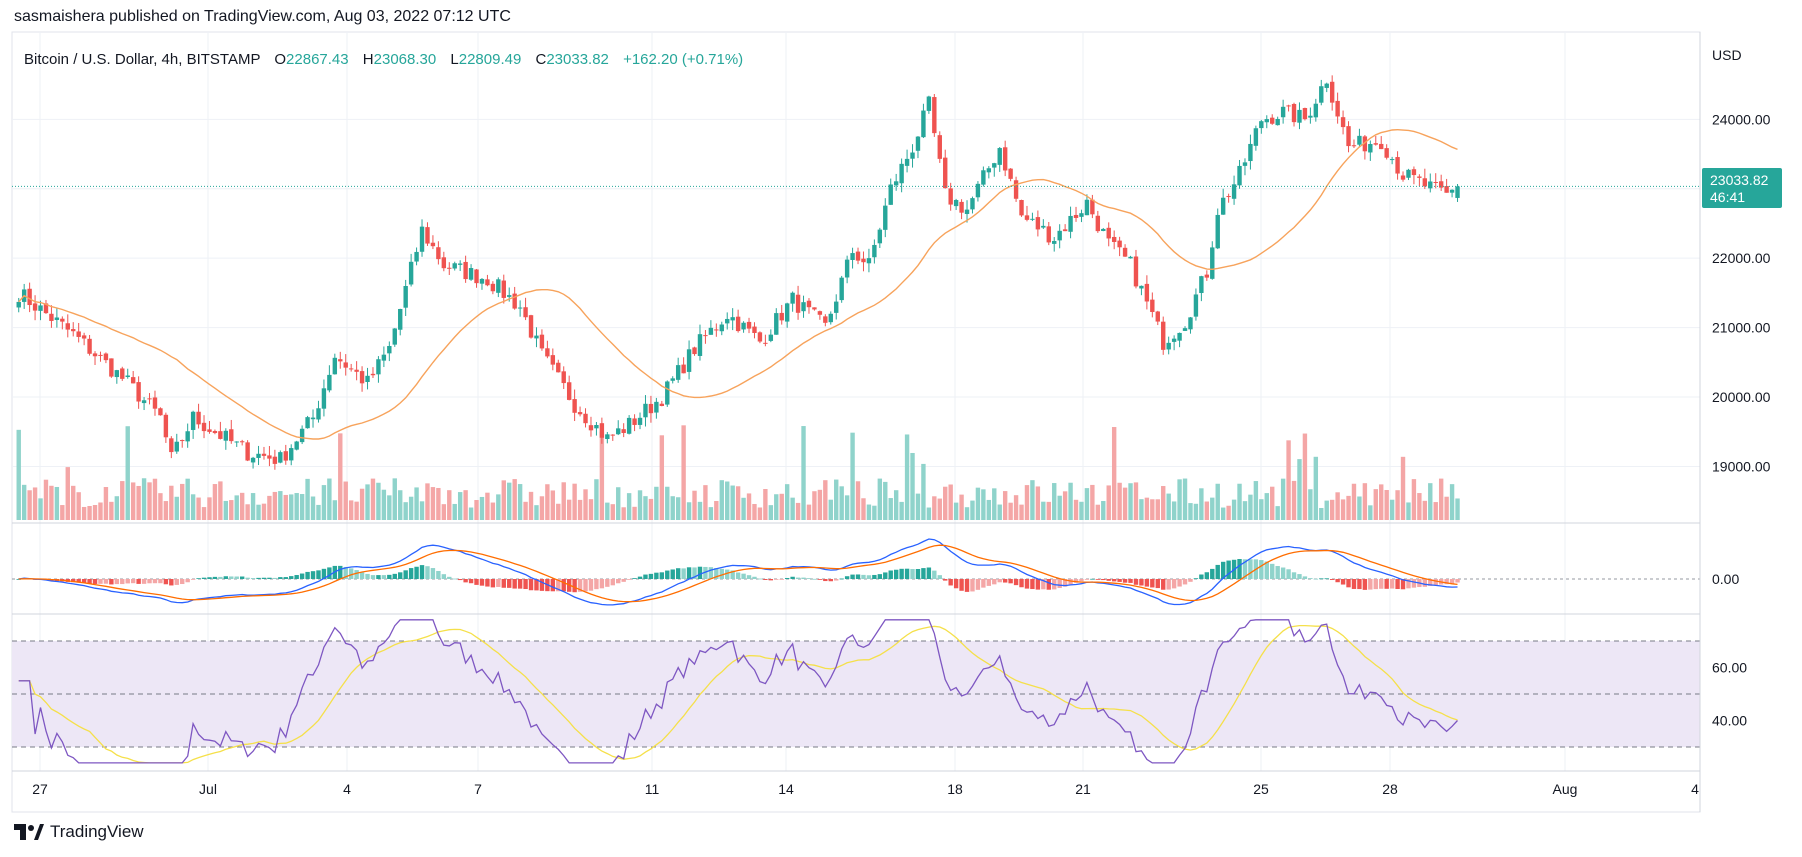 This screenshot has width=1802, height=857. What do you see at coordinates (1741, 397) in the screenshot?
I see `price-tick-label: 20000.00` at bounding box center [1741, 397].